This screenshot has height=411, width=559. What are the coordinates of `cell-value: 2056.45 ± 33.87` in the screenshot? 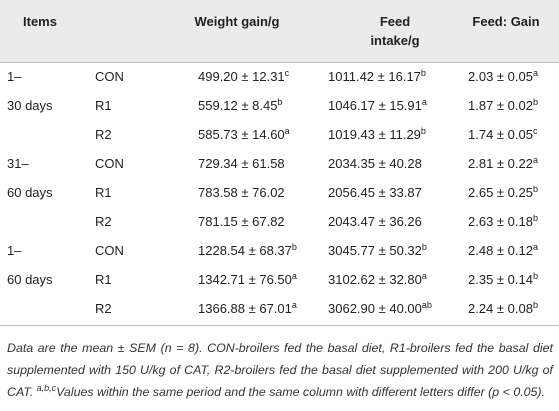 It's located at (375, 192).